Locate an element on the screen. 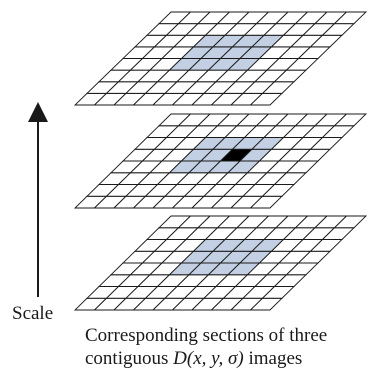 The height and width of the screenshot is (371, 374). caption-line-2-prefix: contiguous is located at coordinates (129, 358).